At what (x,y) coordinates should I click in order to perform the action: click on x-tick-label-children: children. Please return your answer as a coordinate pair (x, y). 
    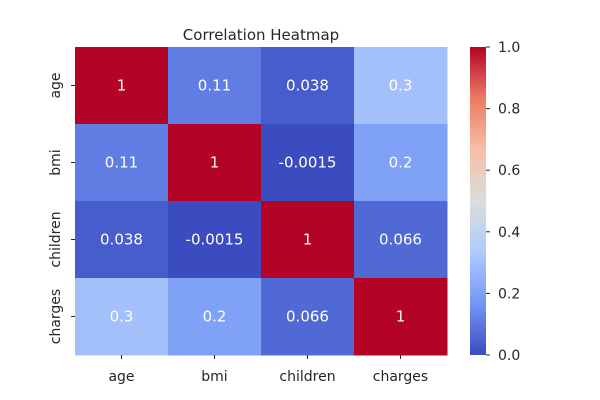
    Looking at the image, I should click on (307, 377).